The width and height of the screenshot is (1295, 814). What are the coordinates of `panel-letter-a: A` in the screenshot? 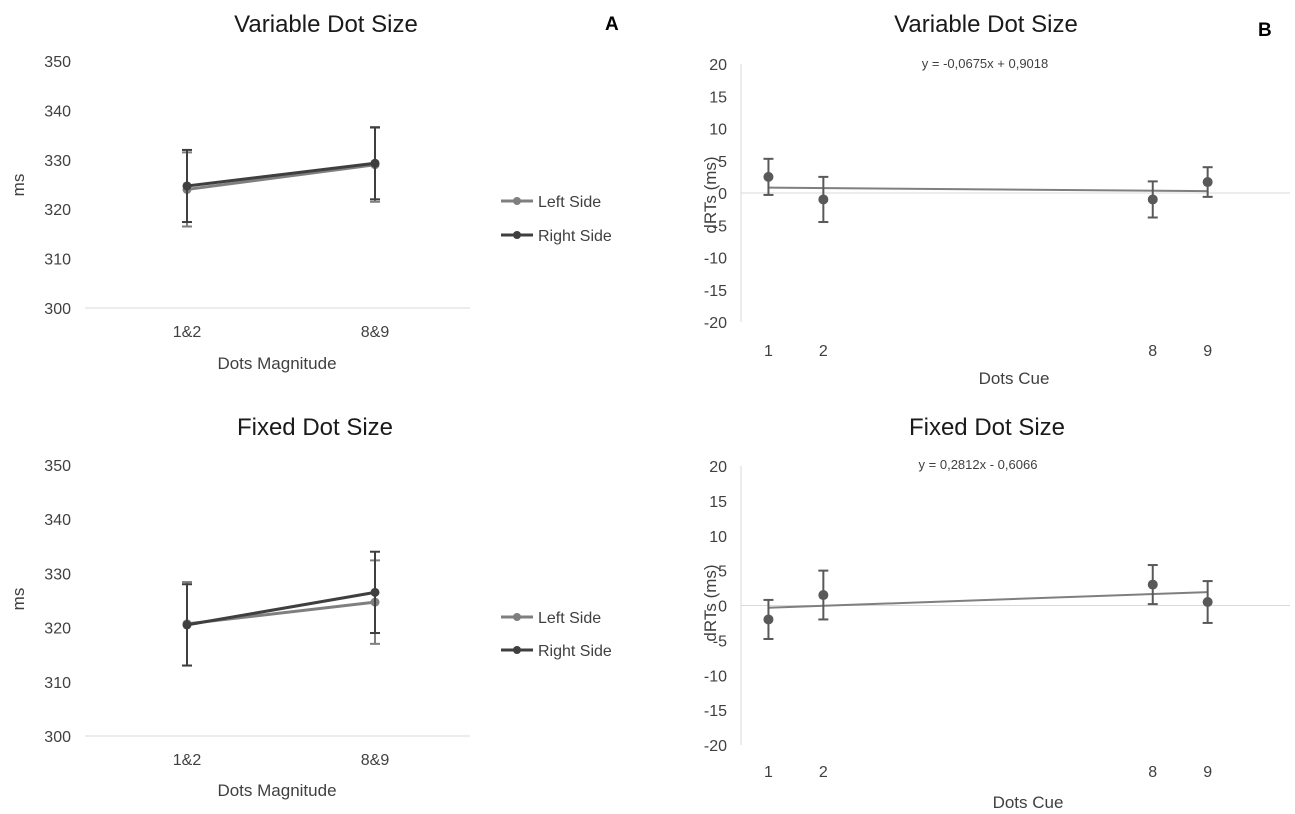 It's located at (612, 24).